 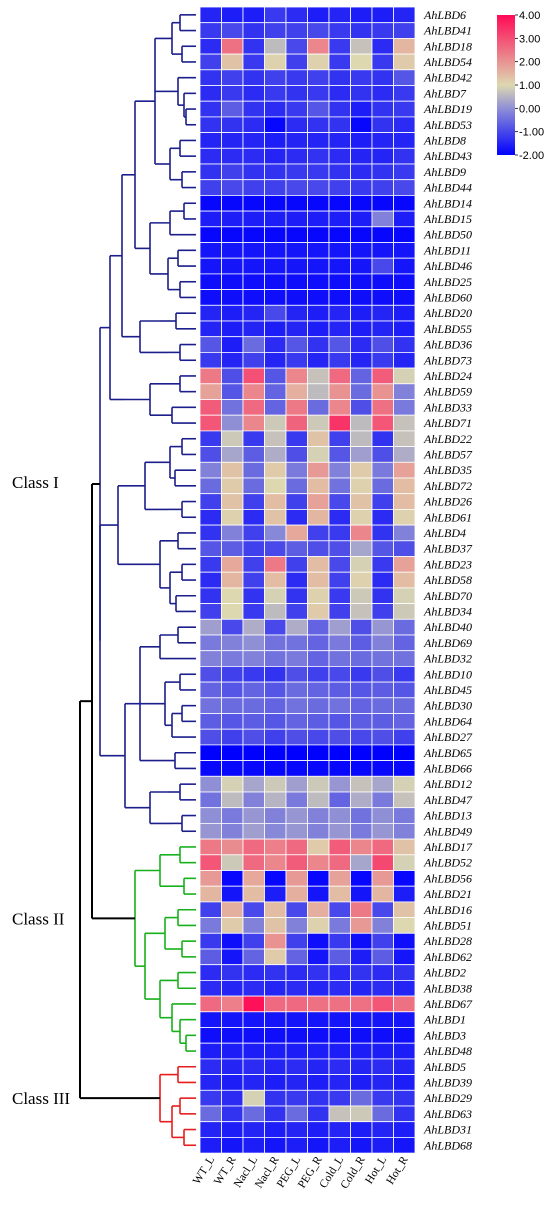 What do you see at coordinates (275, 972) in the screenshot?
I see `heatmap-cell-AhLBD2-Nacl_R` at bounding box center [275, 972].